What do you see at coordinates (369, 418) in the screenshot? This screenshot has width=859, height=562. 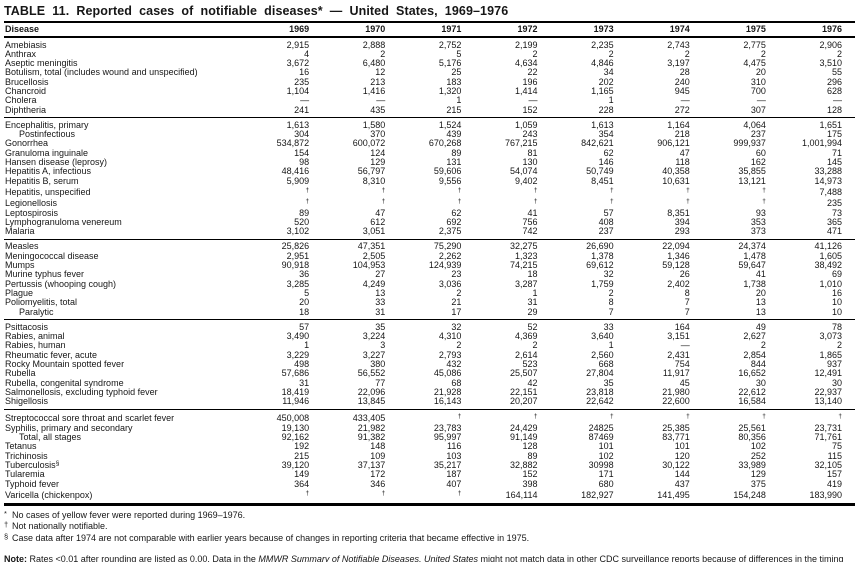 I see `value-cell: 433,405` at bounding box center [369, 418].